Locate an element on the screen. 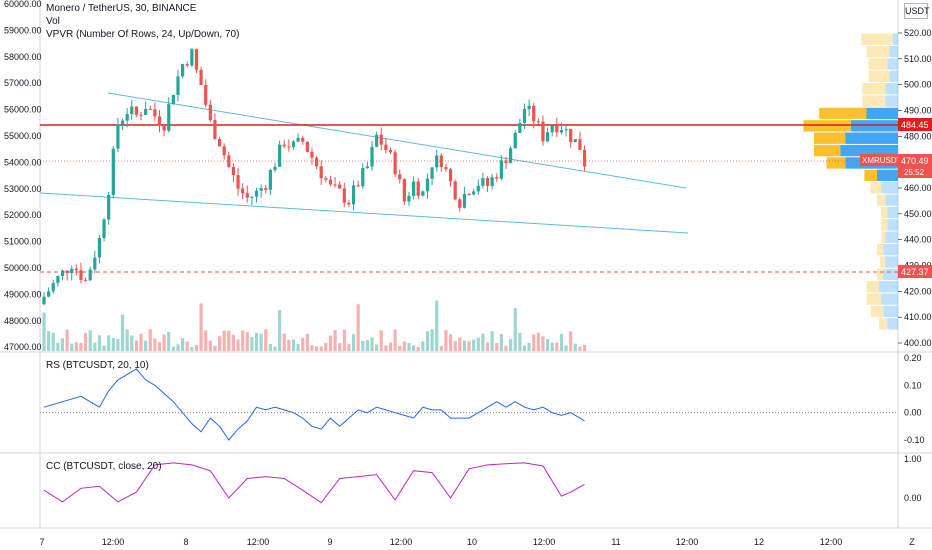 This screenshot has width=932, height=550. cc-tick-label: 1.00 is located at coordinates (913, 459).